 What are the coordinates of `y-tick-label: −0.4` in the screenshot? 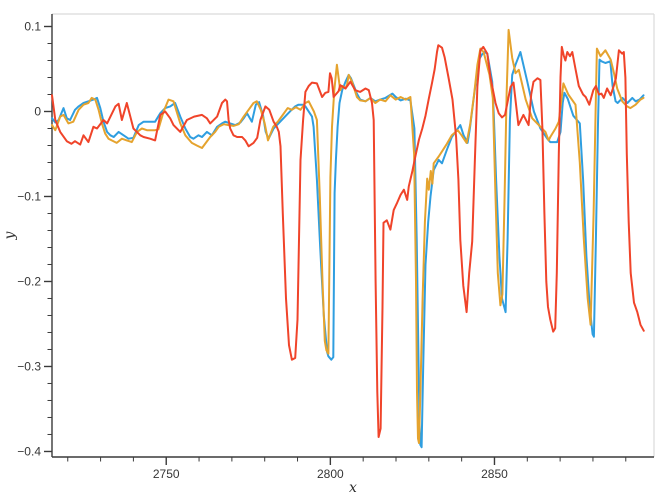 It's located at (29, 451).